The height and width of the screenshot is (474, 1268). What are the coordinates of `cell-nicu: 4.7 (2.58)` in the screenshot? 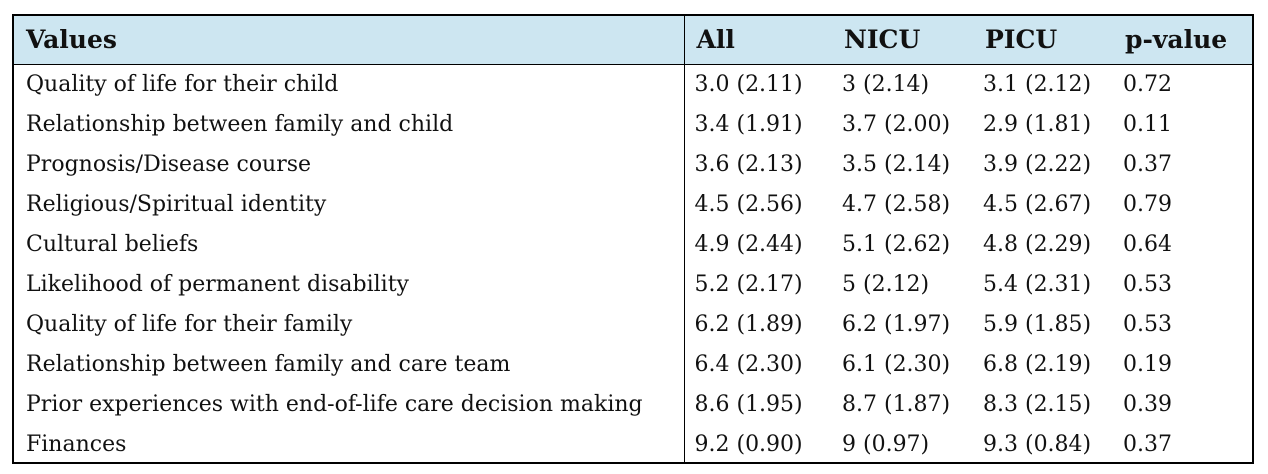 It's located at (896, 204).